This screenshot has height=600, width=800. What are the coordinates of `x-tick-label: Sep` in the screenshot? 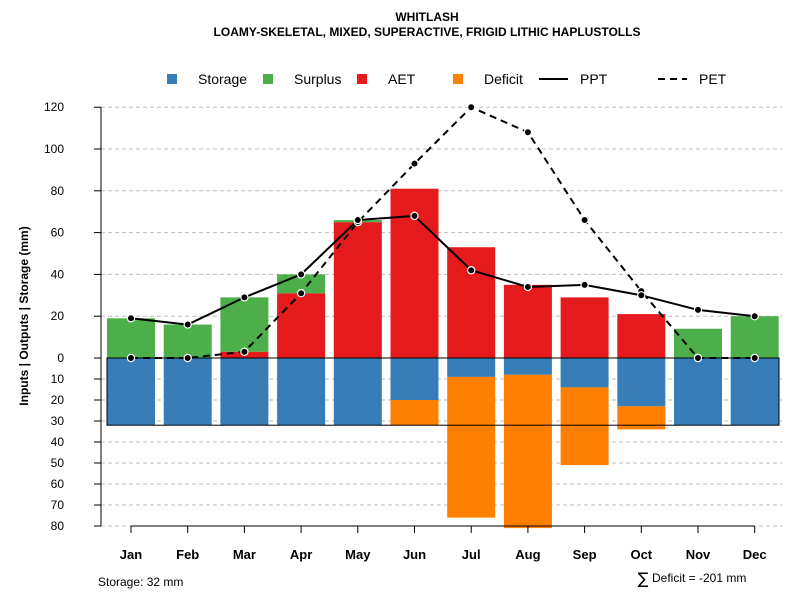 It's located at (585, 554).